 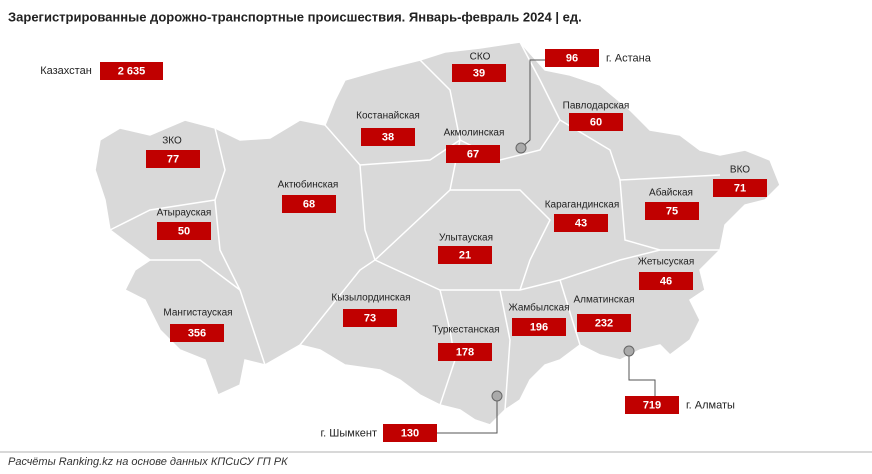 I want to click on value-label: 39, so click(x=479, y=73).